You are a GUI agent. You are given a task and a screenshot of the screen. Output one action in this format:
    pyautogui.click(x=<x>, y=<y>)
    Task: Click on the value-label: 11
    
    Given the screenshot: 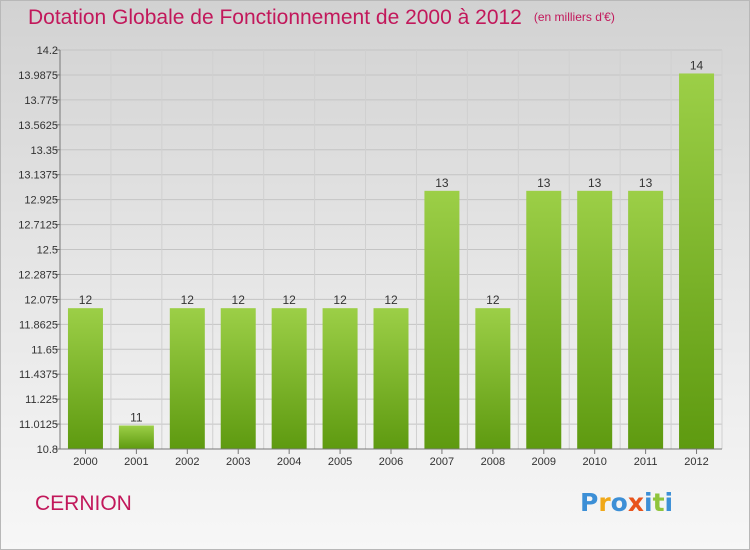 What is the action you would take?
    pyautogui.click(x=136, y=418)
    